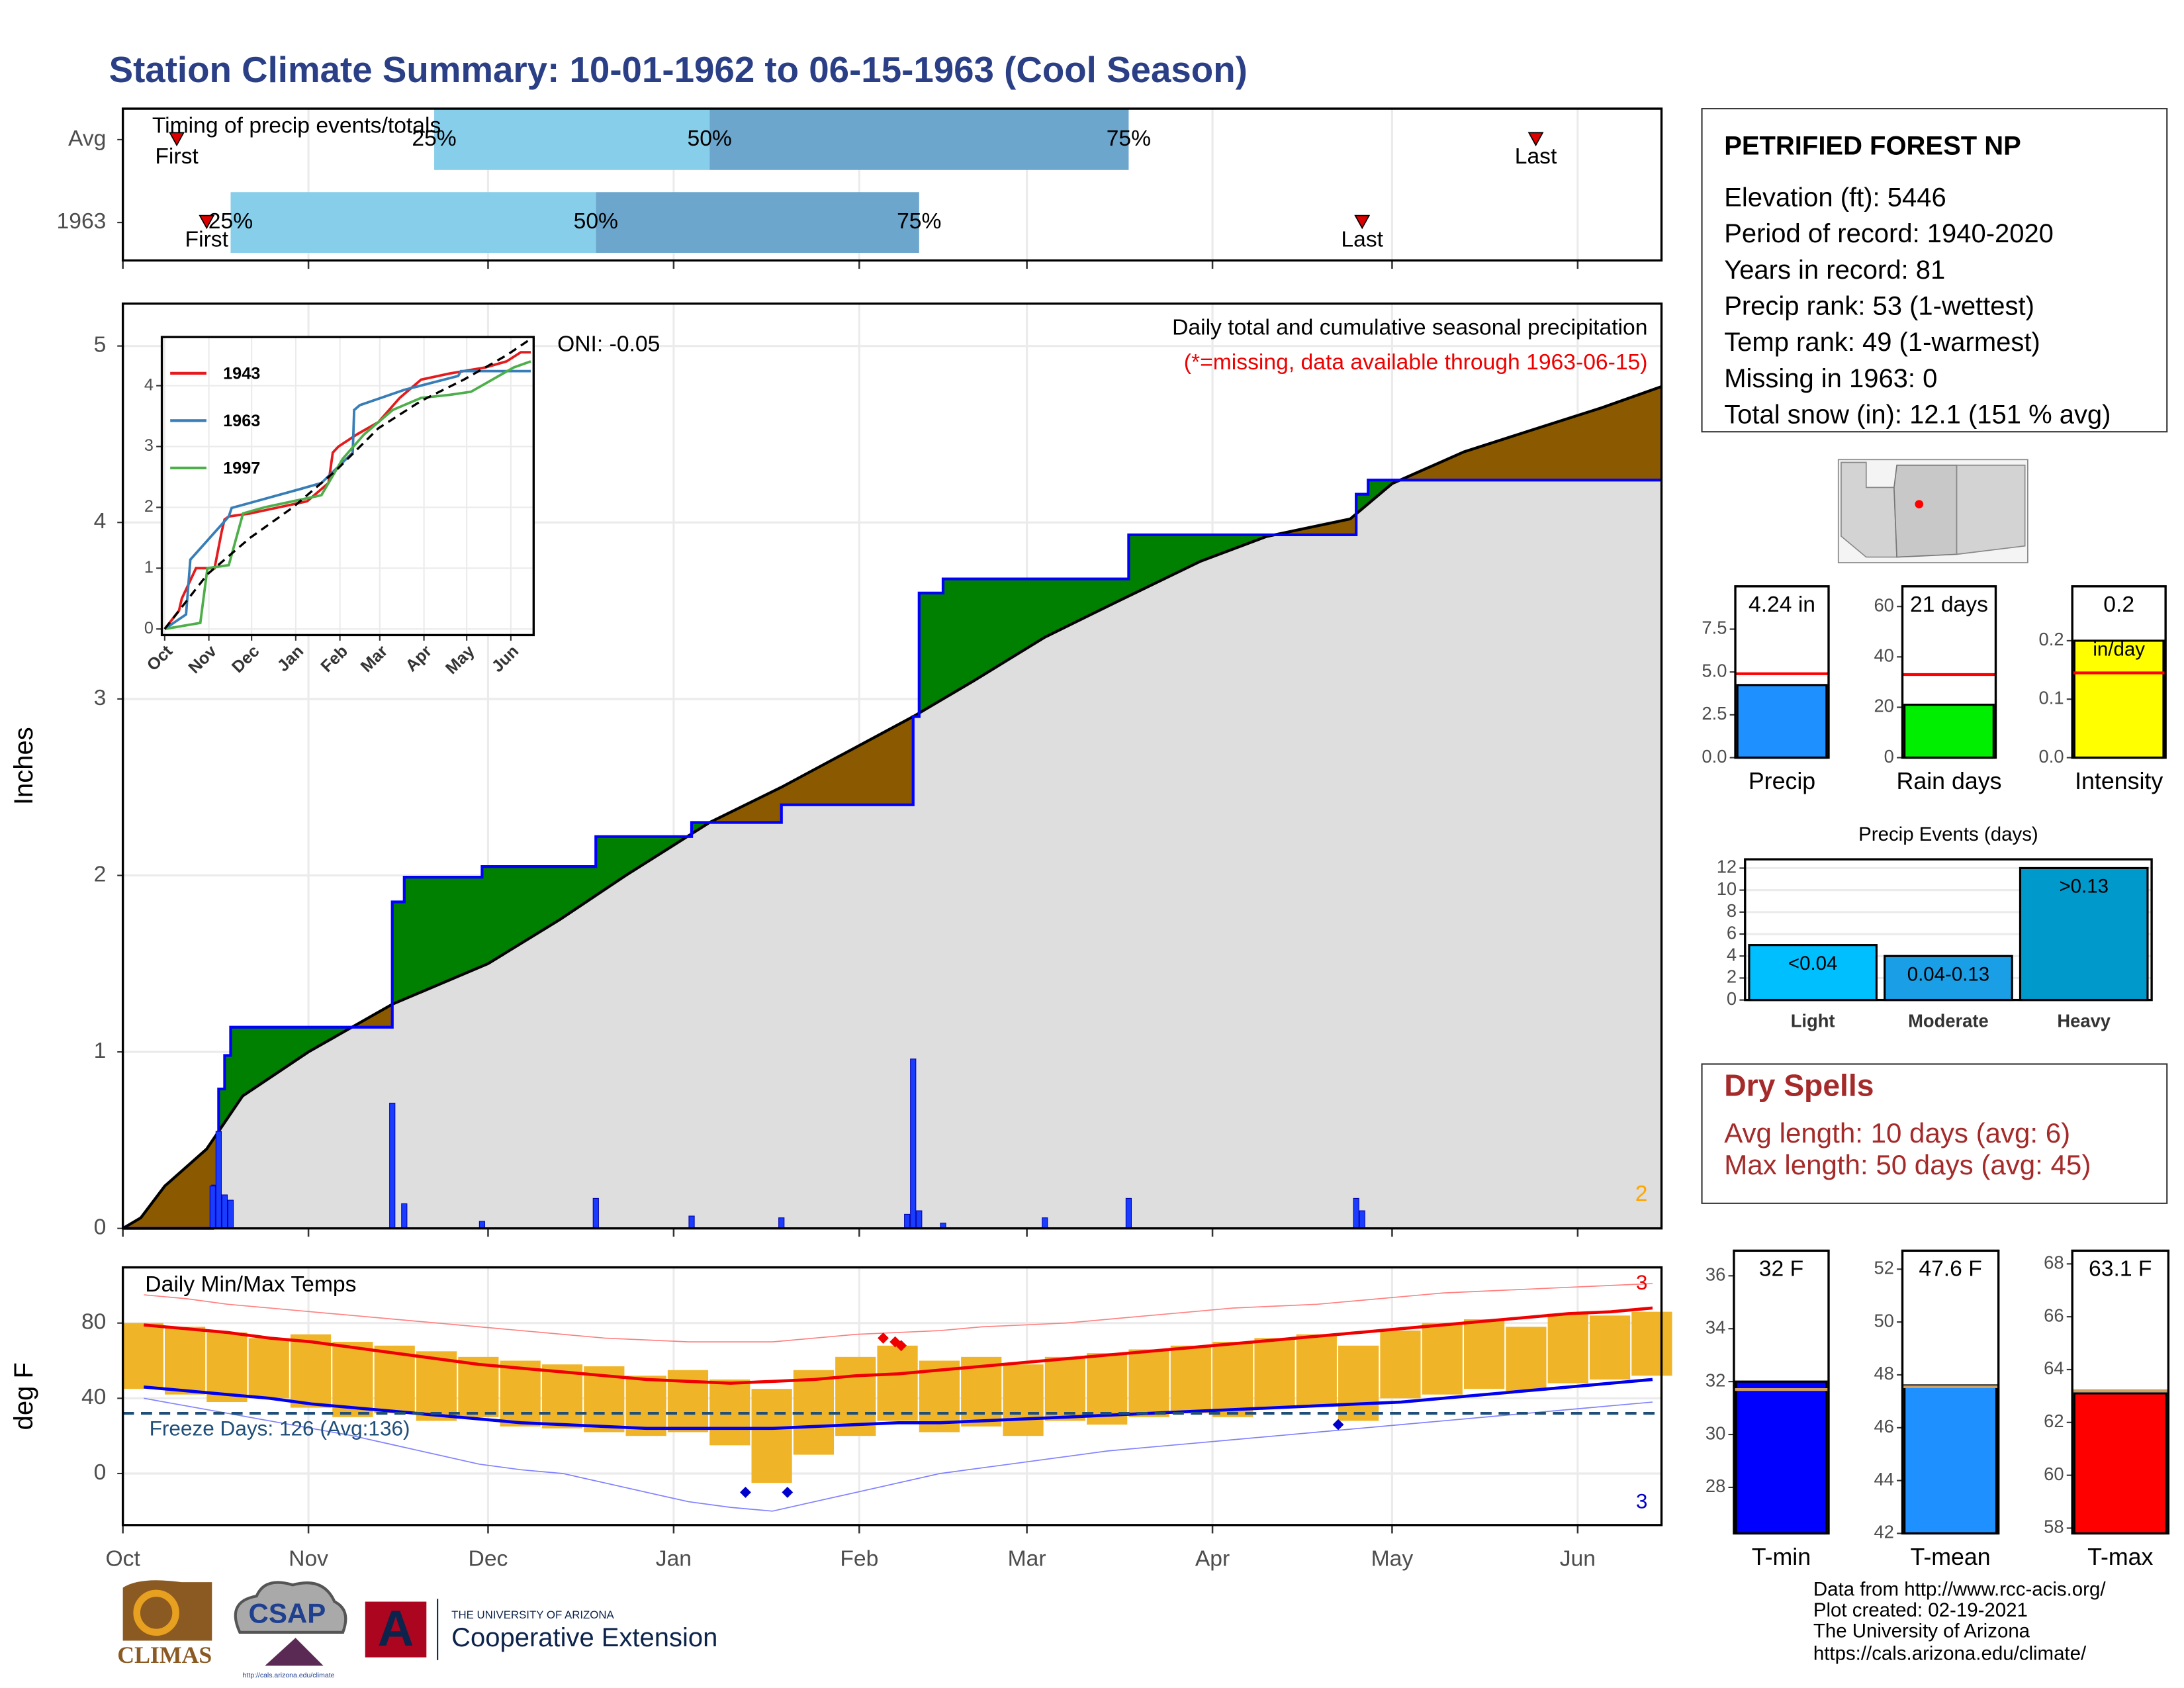 The width and height of the screenshot is (2184, 1688). Describe the element at coordinates (149, 445) in the screenshot. I see `y-tick-label: 3` at that location.